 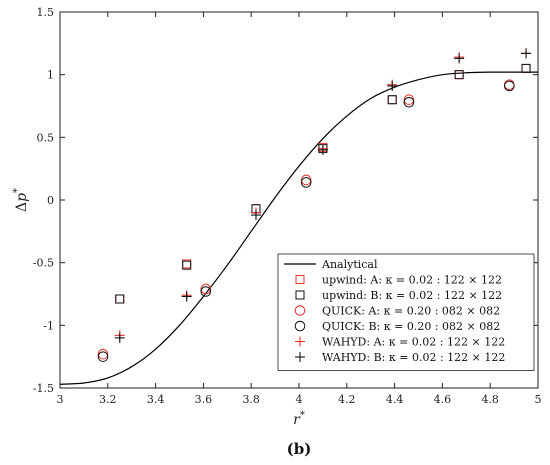 I want to click on legend-entry: QUICK: B: κ = 0.20 : 082 × 082, so click(x=397, y=326).